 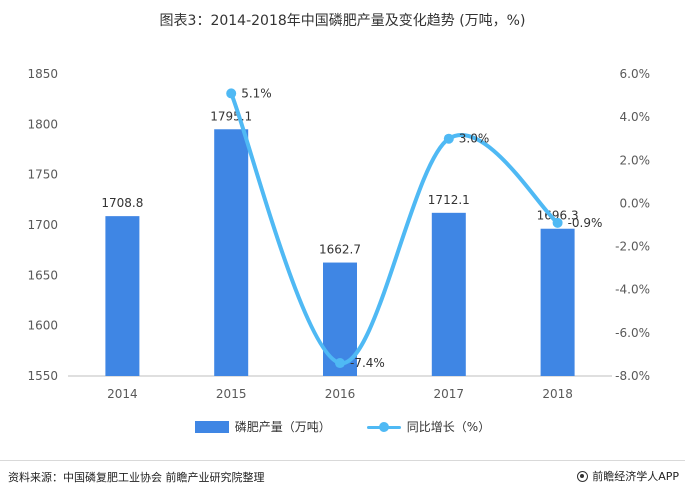 I want to click on legend-item-bar: 磷肥产量（万吨）, so click(x=262, y=426).